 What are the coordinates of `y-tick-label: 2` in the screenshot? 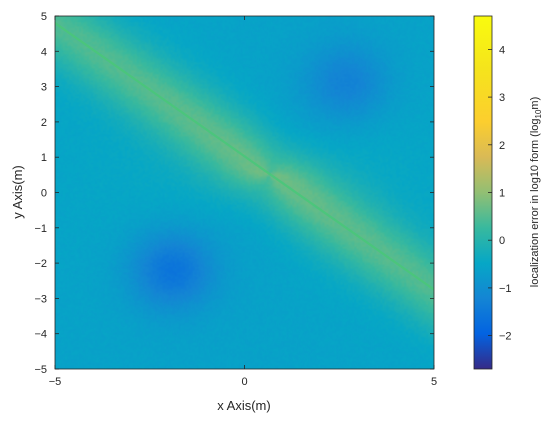 It's located at (44, 123).